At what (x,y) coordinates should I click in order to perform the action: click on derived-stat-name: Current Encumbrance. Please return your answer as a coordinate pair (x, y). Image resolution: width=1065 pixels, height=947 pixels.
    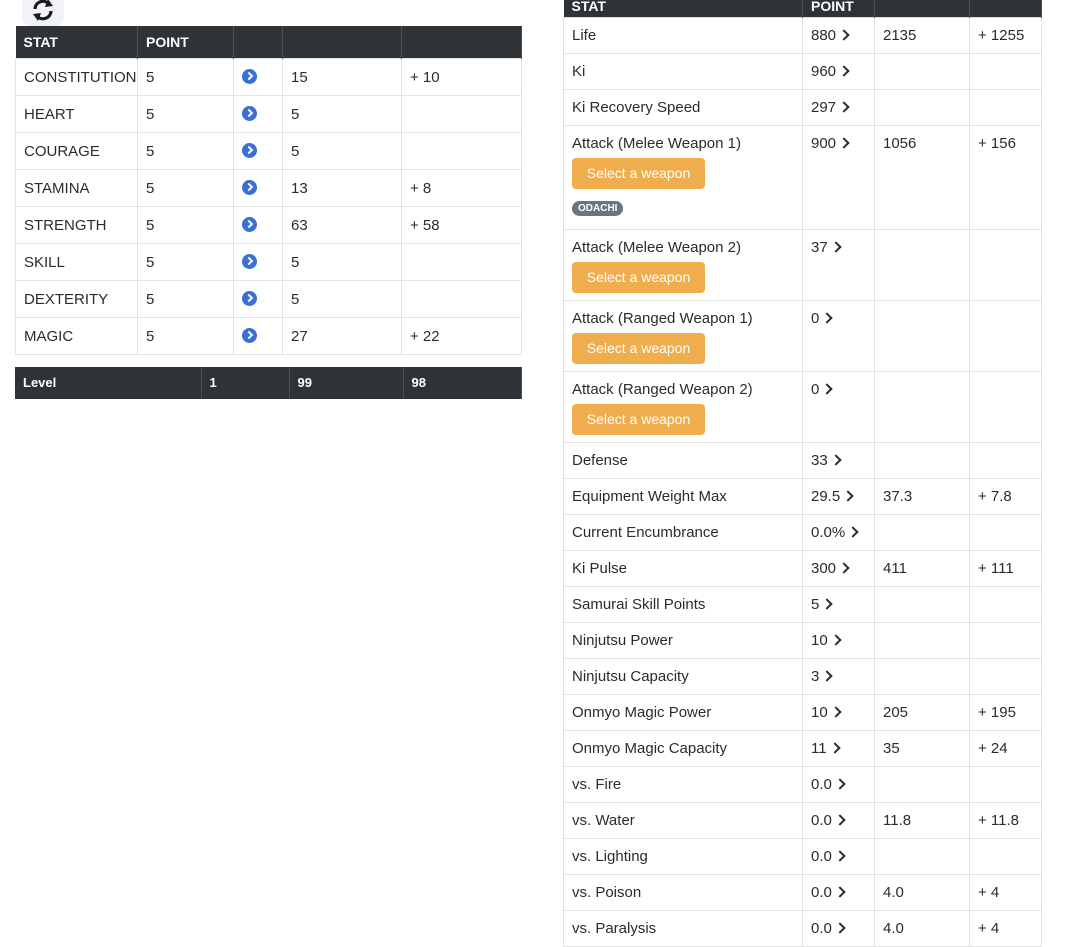
    Looking at the image, I should click on (645, 532).